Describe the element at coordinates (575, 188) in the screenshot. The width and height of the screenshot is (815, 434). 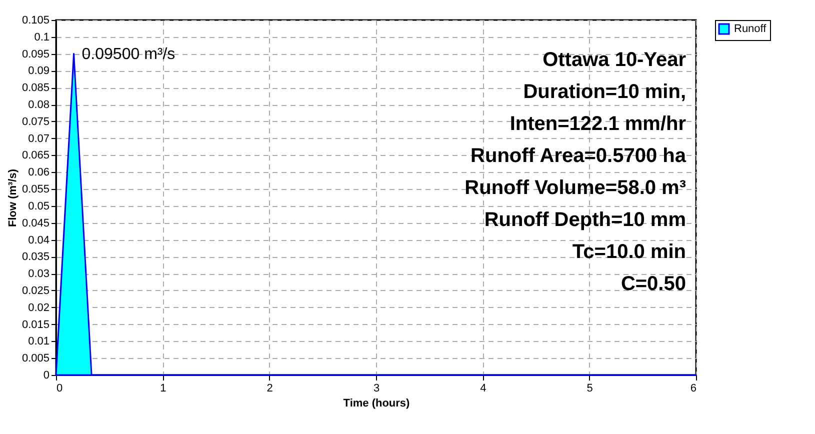
I see `annotation: Runoff Volume=58.0 m³` at that location.